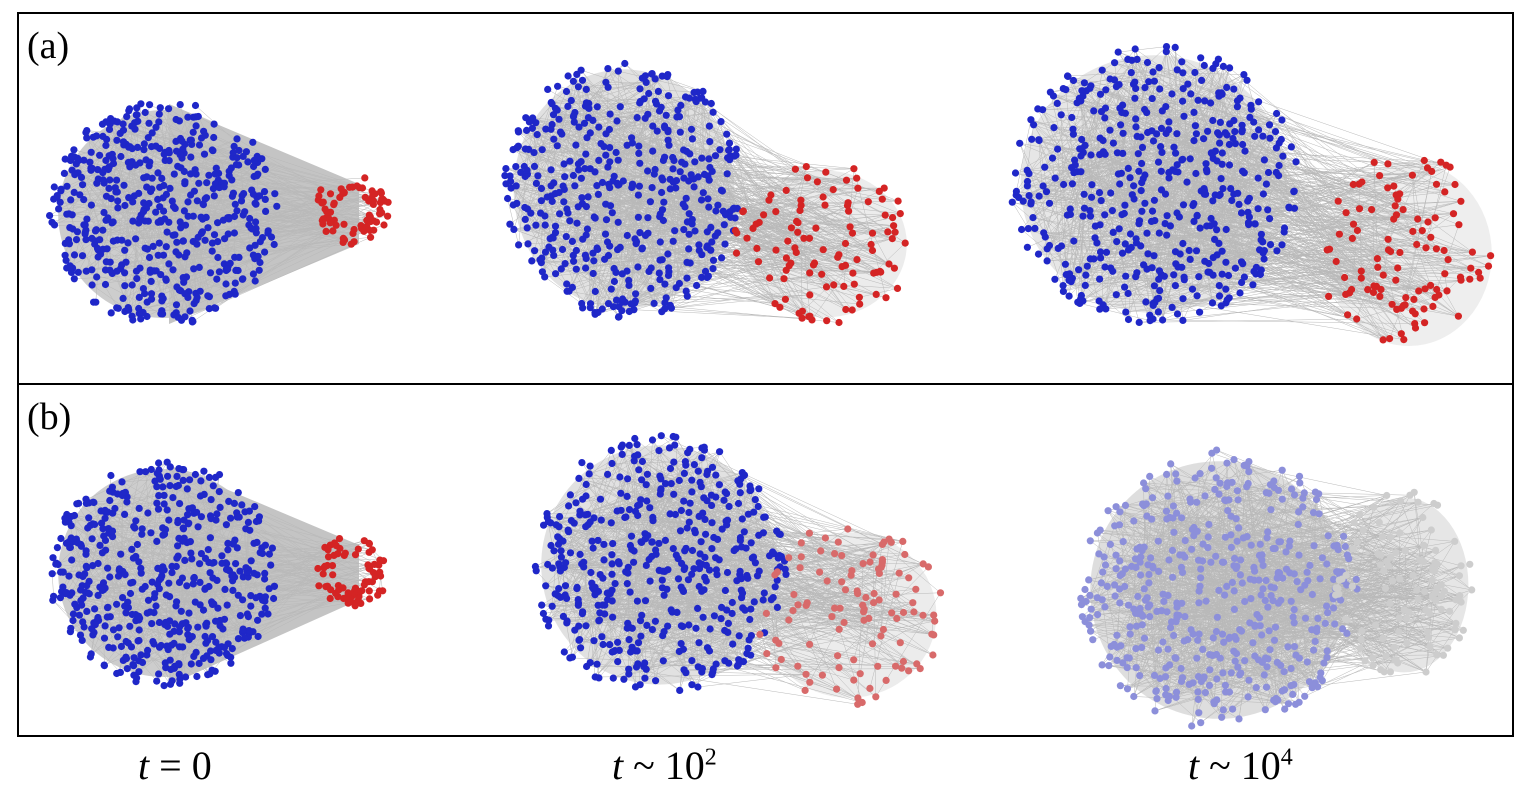 Image resolution: width=1531 pixels, height=795 pixels. What do you see at coordinates (1251, 193) in the screenshot?
I see `net-a-t10000-nodes` at bounding box center [1251, 193].